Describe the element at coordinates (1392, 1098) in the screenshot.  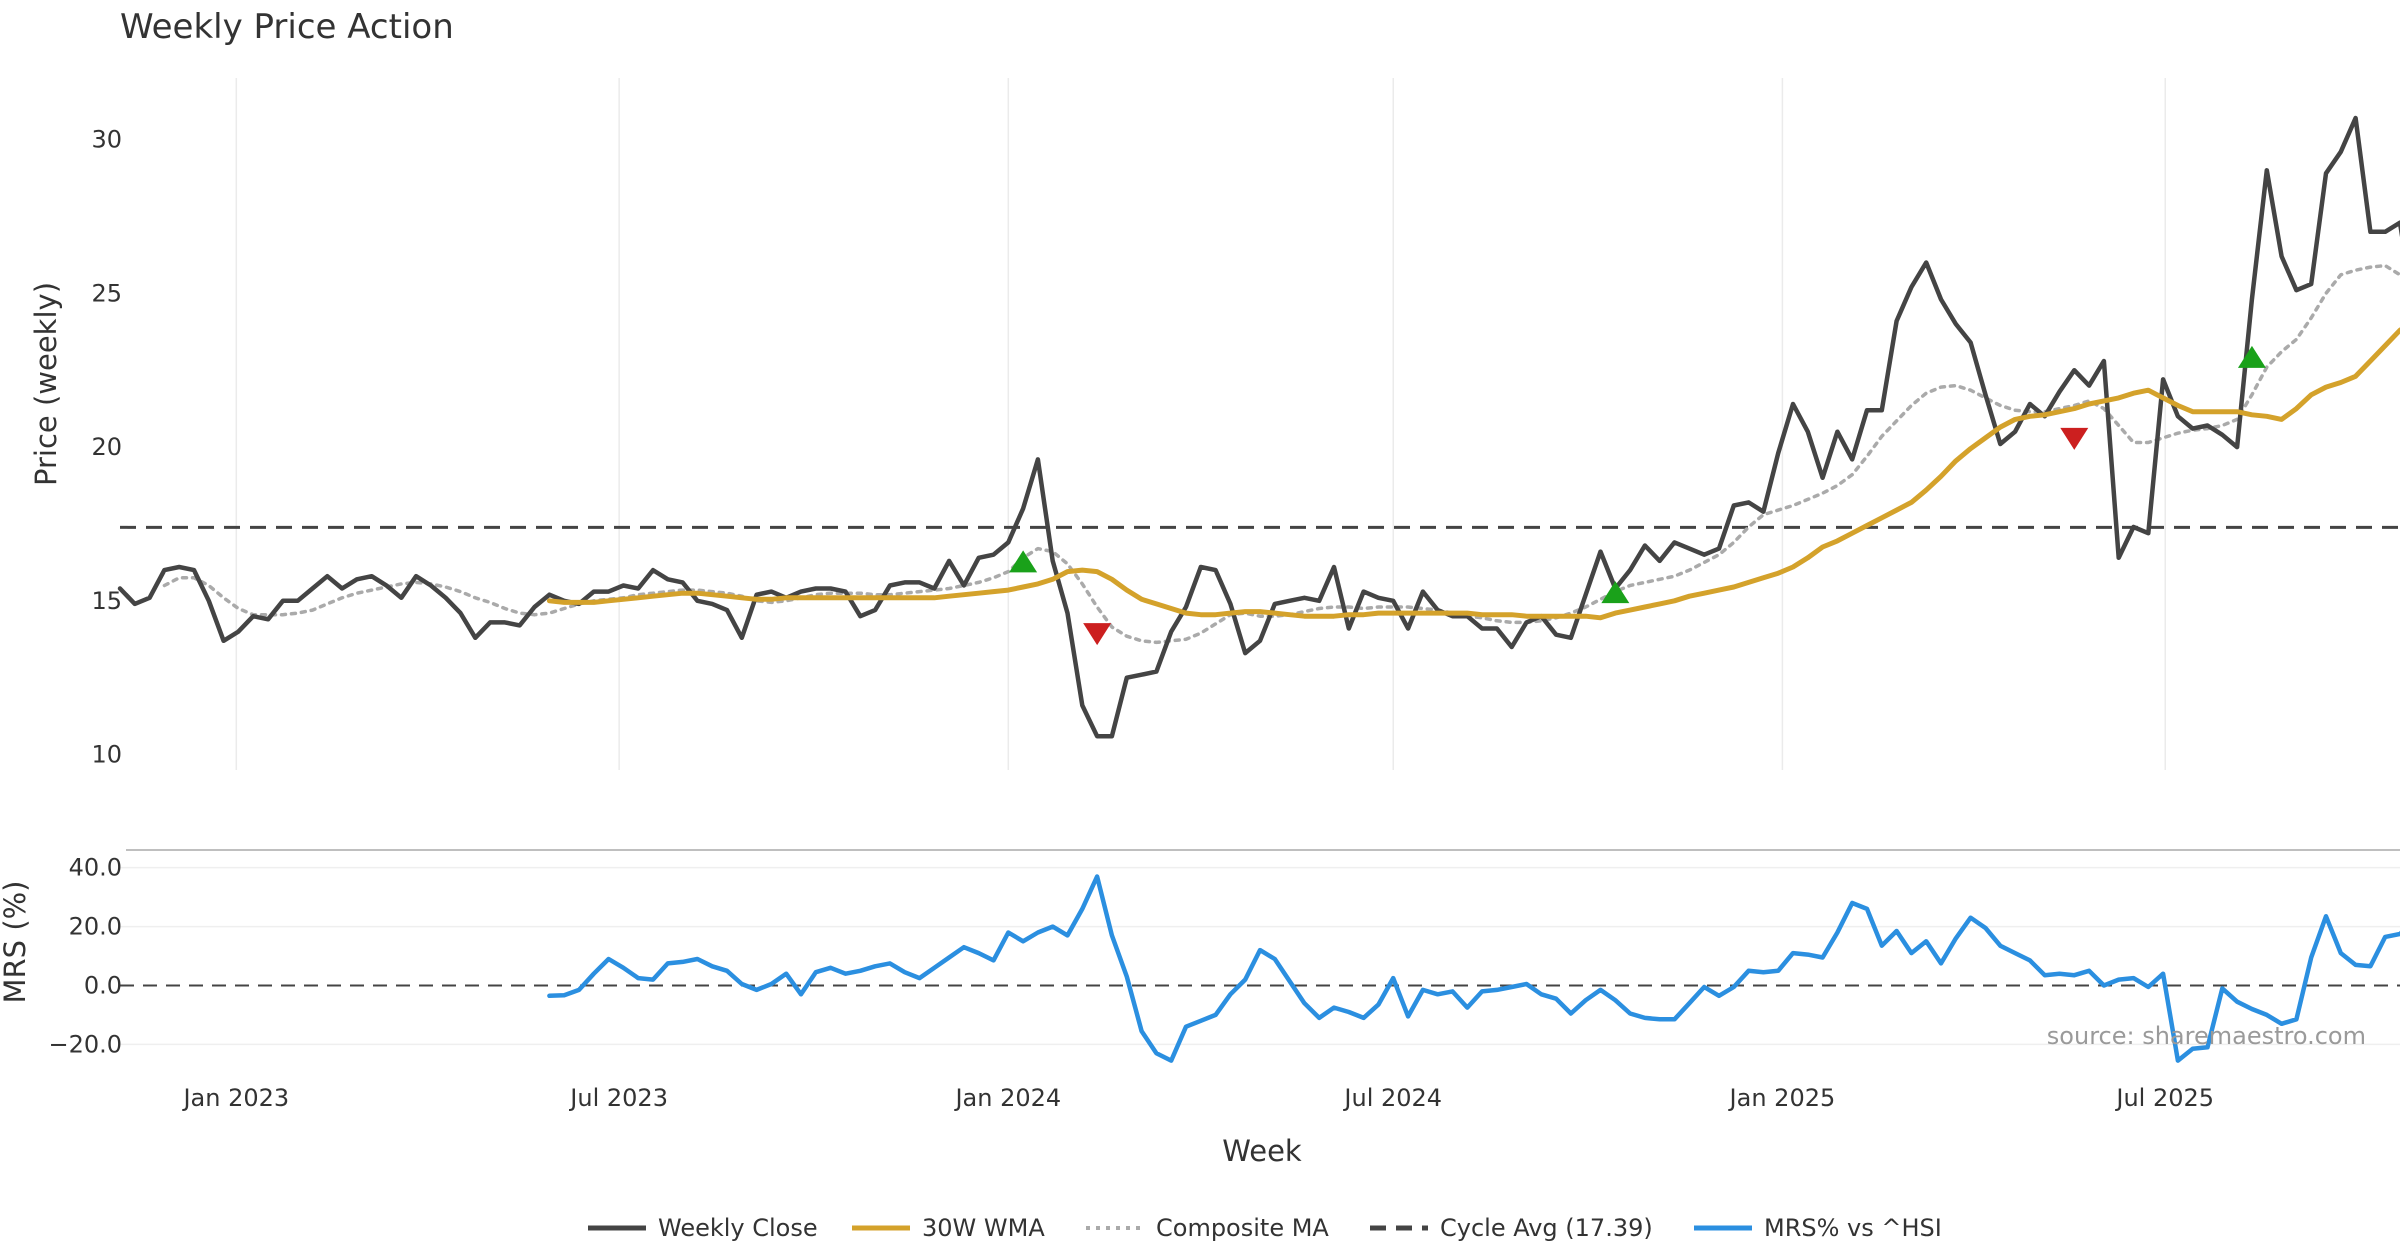
I see `x-tick-label: Jul 2024` at that location.